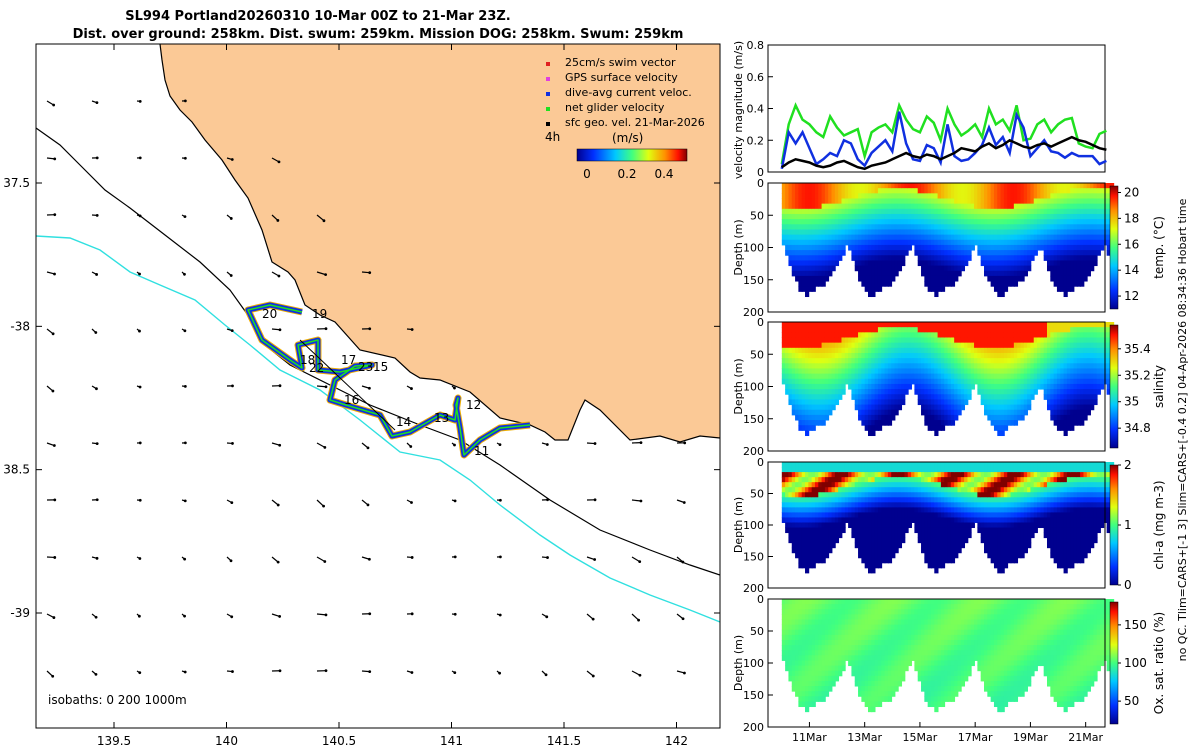  Describe the element at coordinates (319, 314) in the screenshot. I see `day-label: 19` at that location.